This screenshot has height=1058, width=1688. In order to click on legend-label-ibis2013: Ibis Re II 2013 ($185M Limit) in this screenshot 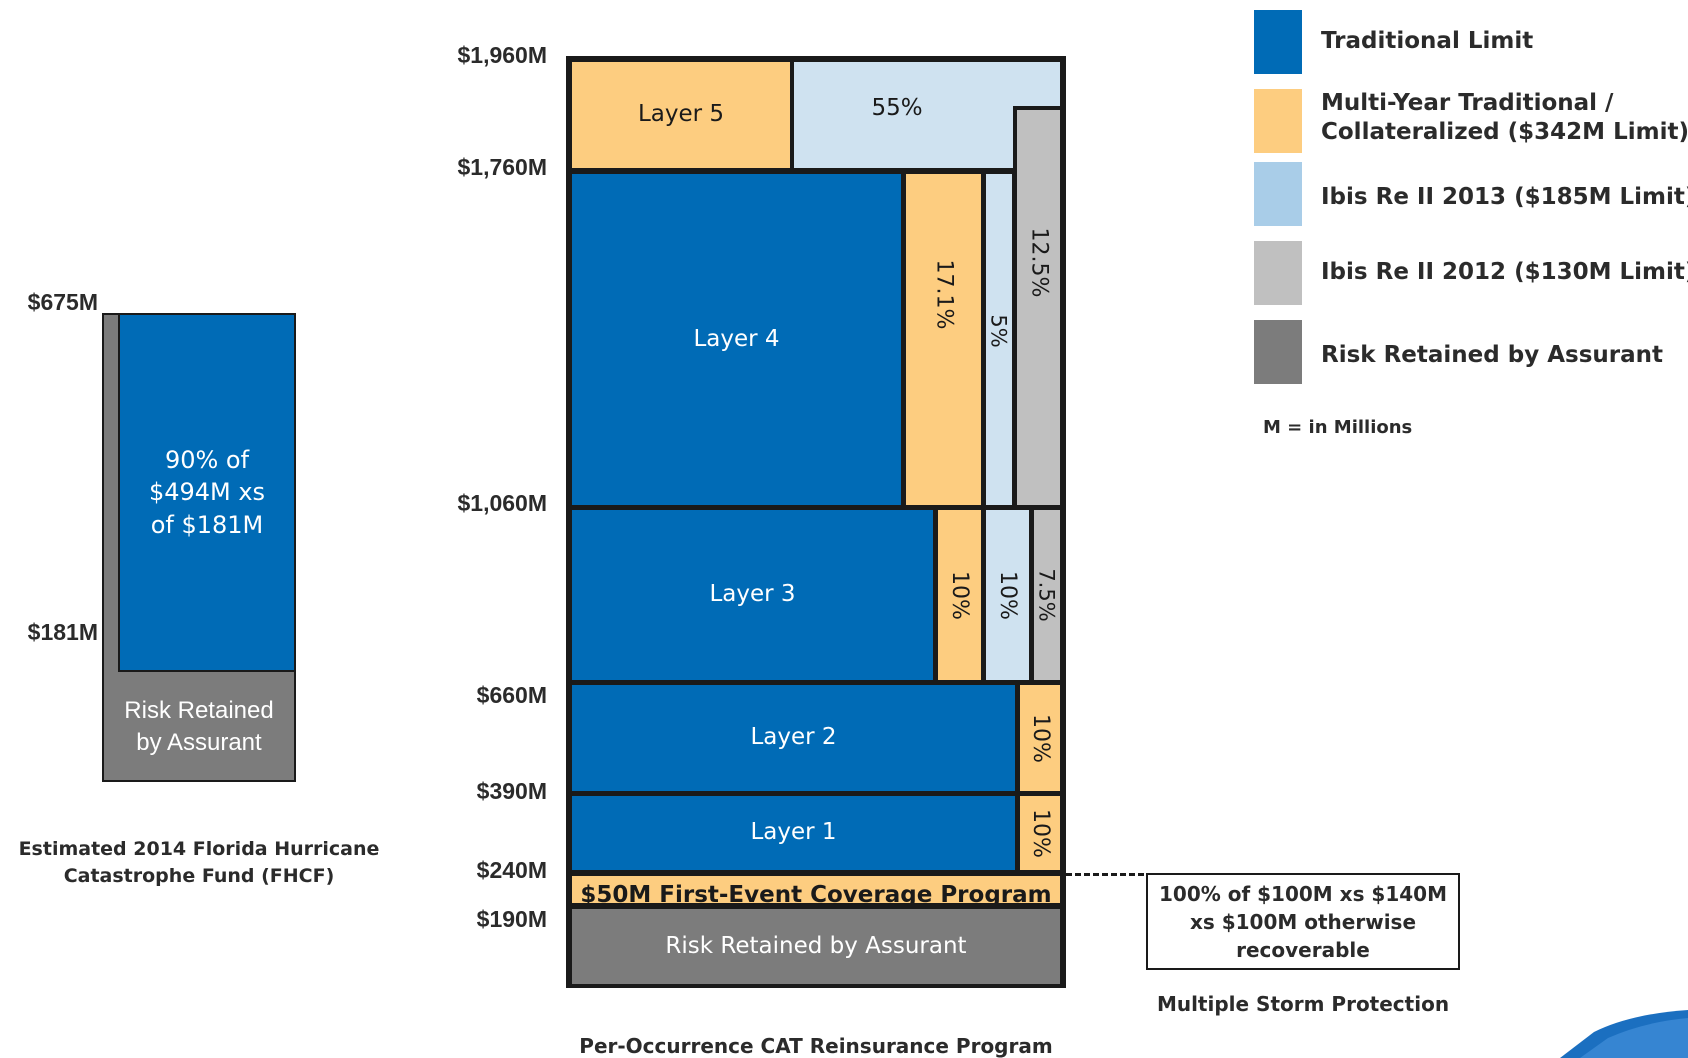, I will do `click(1504, 197)`.